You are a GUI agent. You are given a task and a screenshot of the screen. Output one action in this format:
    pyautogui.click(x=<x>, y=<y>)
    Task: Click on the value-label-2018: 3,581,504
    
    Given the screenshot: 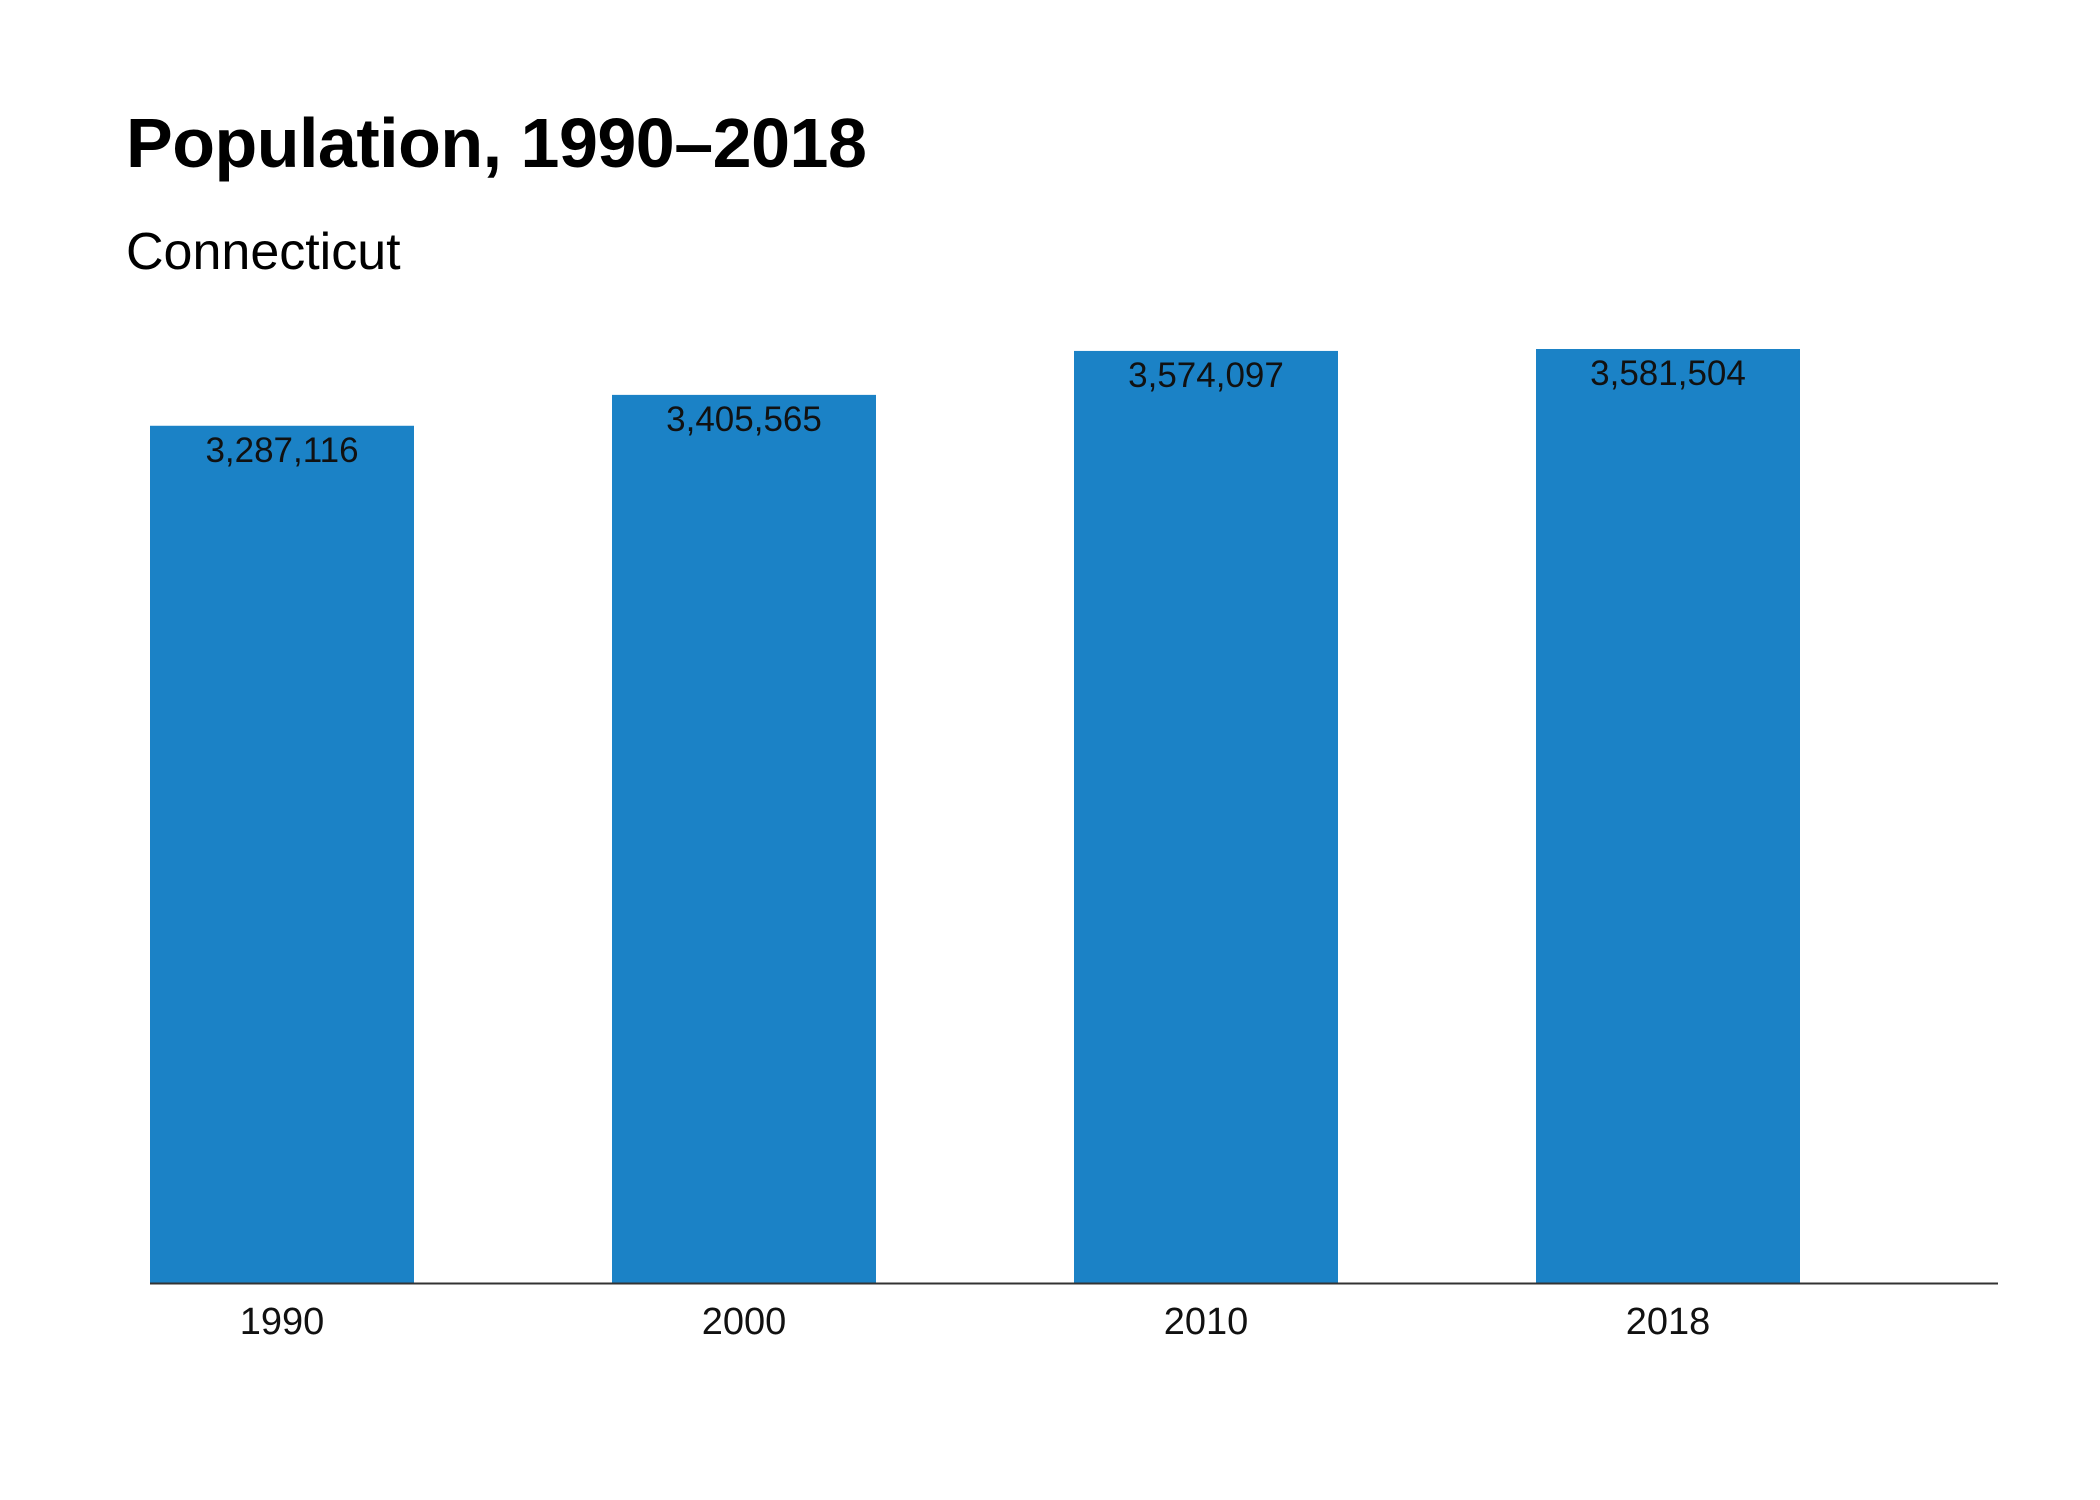 What is the action you would take?
    pyautogui.click(x=1668, y=373)
    